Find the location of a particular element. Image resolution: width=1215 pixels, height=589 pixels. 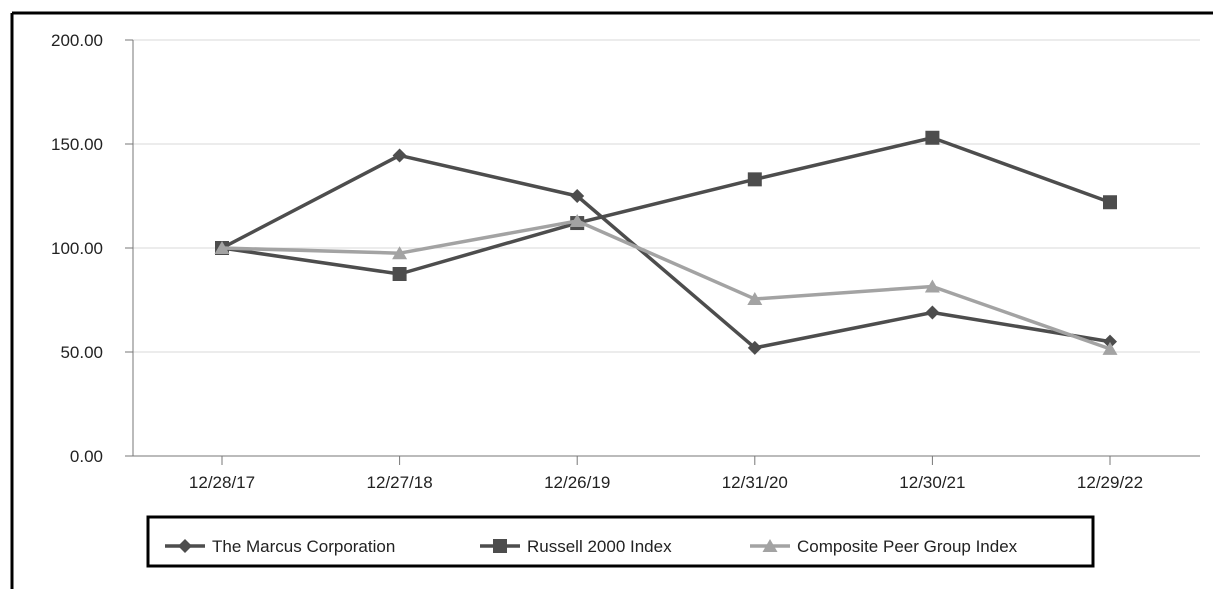

x-tick-label: 12/29/22 is located at coordinates (1110, 482).